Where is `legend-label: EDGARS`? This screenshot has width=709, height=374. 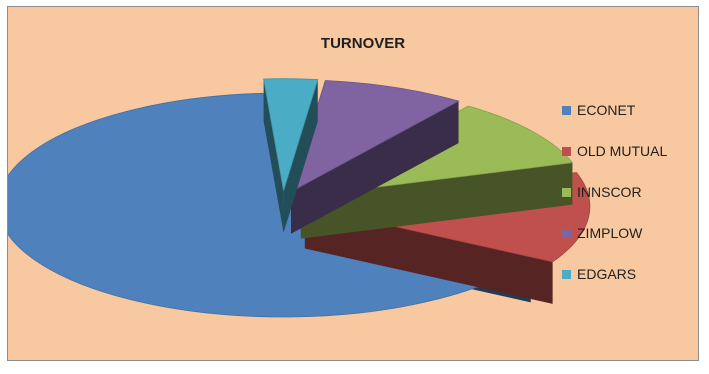 legend-label: EDGARS is located at coordinates (607, 274).